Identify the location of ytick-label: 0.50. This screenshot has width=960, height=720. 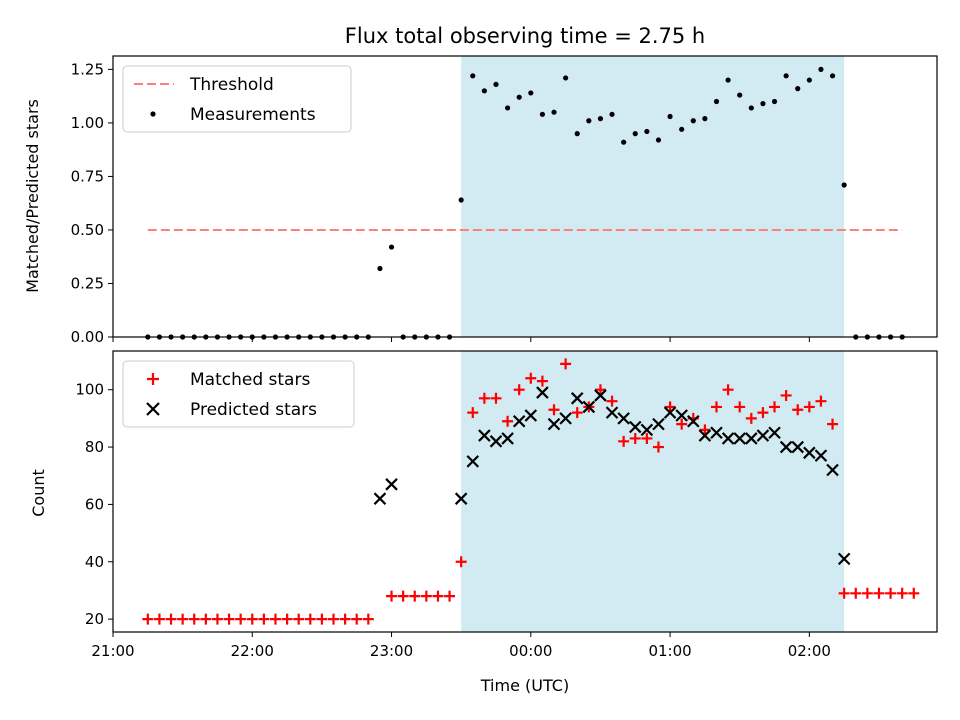
(87, 230).